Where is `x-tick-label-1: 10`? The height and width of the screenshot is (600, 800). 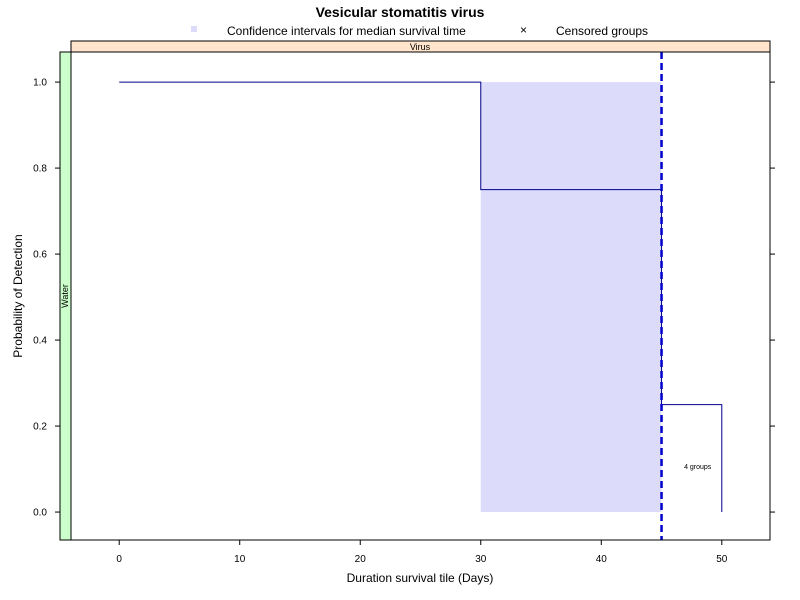
x-tick-label-1: 10 is located at coordinates (240, 559).